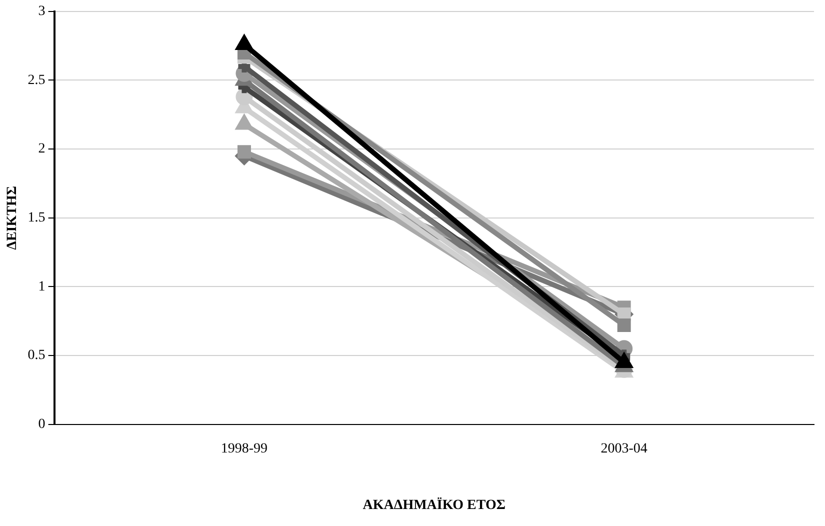  I want to click on y-tick-label: 1, so click(42, 286).